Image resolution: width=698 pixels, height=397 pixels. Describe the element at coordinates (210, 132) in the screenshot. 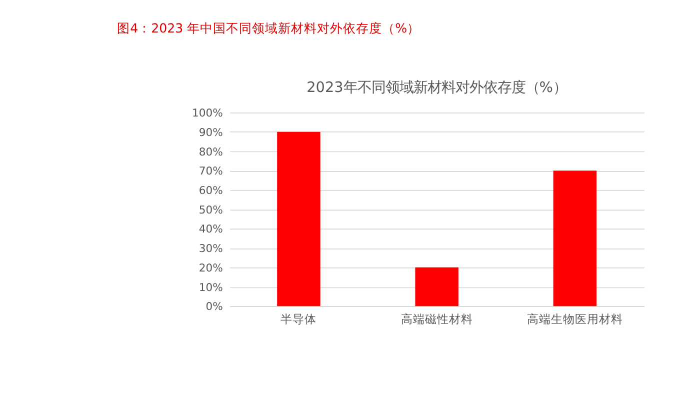

I see `y-tick-label: 90%` at that location.